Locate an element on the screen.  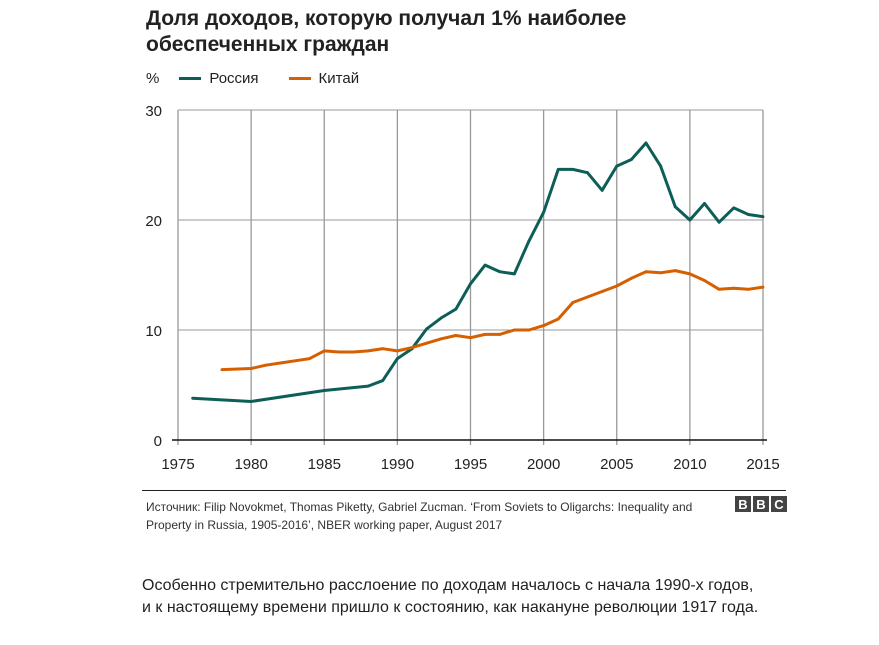
x-tick-label: 1985 is located at coordinates (324, 464).